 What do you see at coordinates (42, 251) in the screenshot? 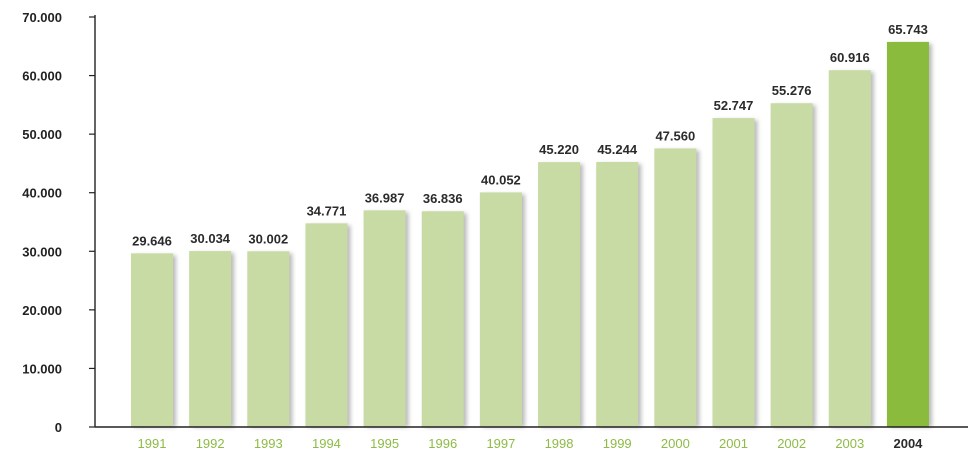
I see `y-tick-label: 30.000` at bounding box center [42, 251].